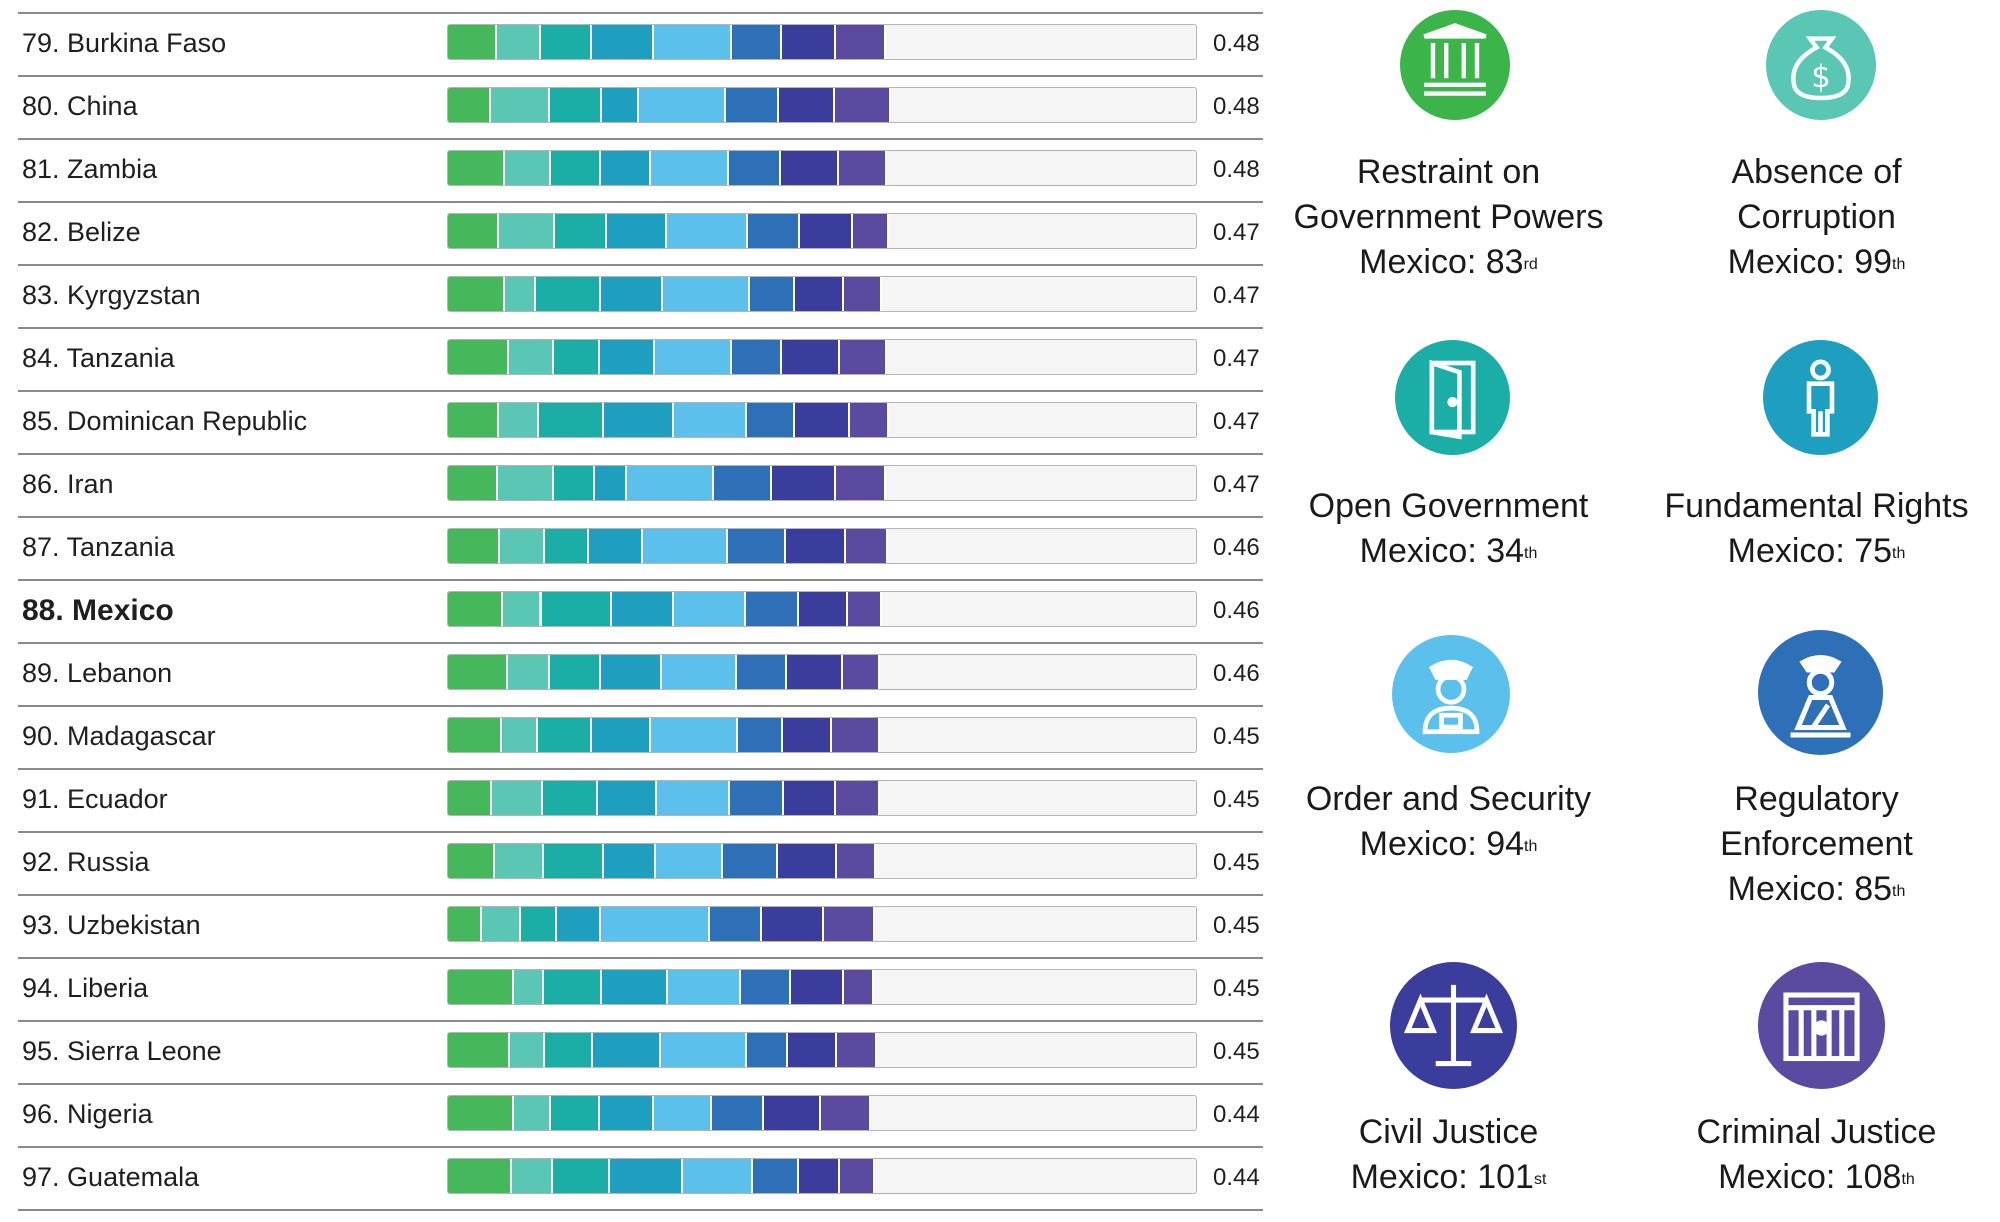 The height and width of the screenshot is (1222, 2000). What do you see at coordinates (119, 736) in the screenshot?
I see `country-label: 90. Madagascar` at bounding box center [119, 736].